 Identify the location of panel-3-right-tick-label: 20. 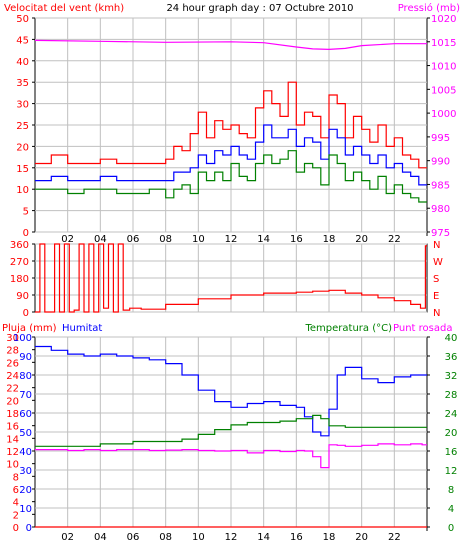
(451, 433).